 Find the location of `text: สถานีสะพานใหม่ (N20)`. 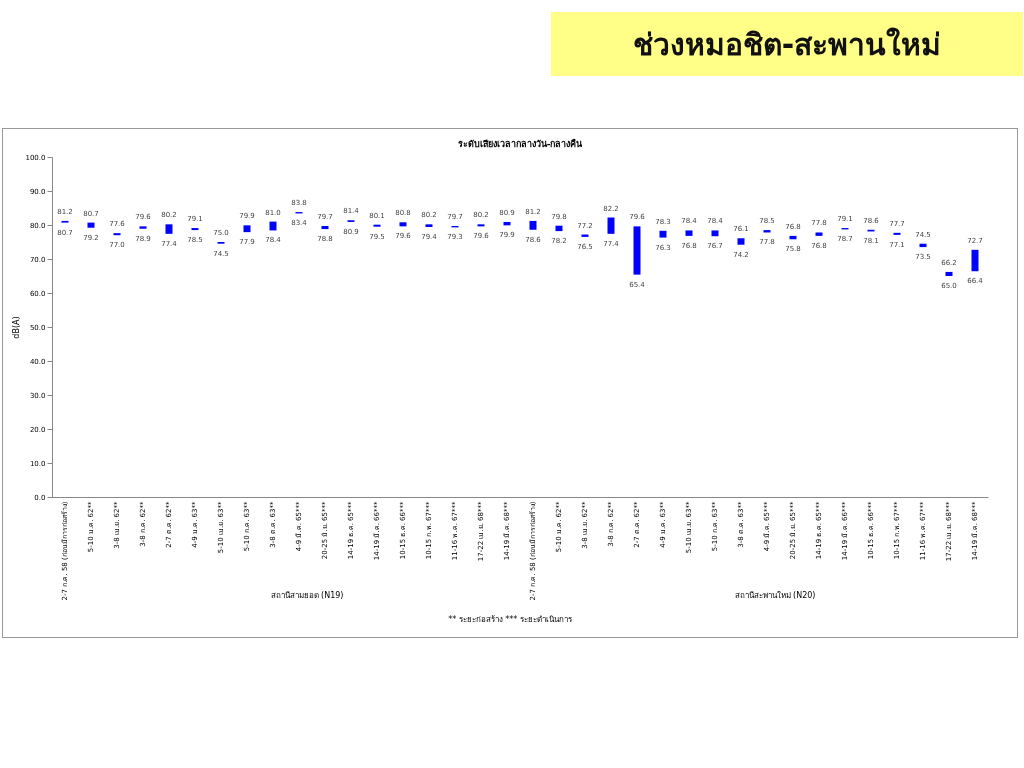

text: สถานีสะพานใหม่ (N20) is located at coordinates (775, 596).